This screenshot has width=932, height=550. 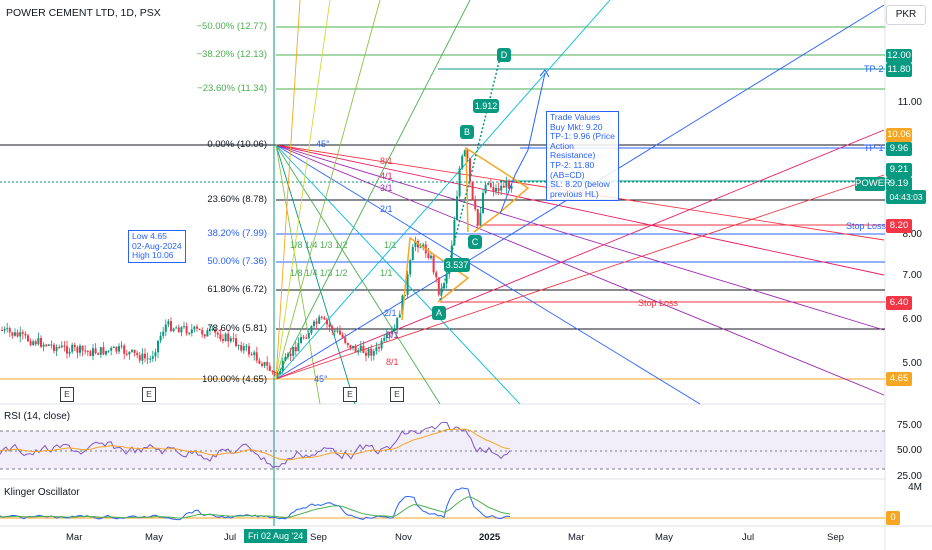 What do you see at coordinates (899, 303) in the screenshot?
I see `price-badge: 6.40` at bounding box center [899, 303].